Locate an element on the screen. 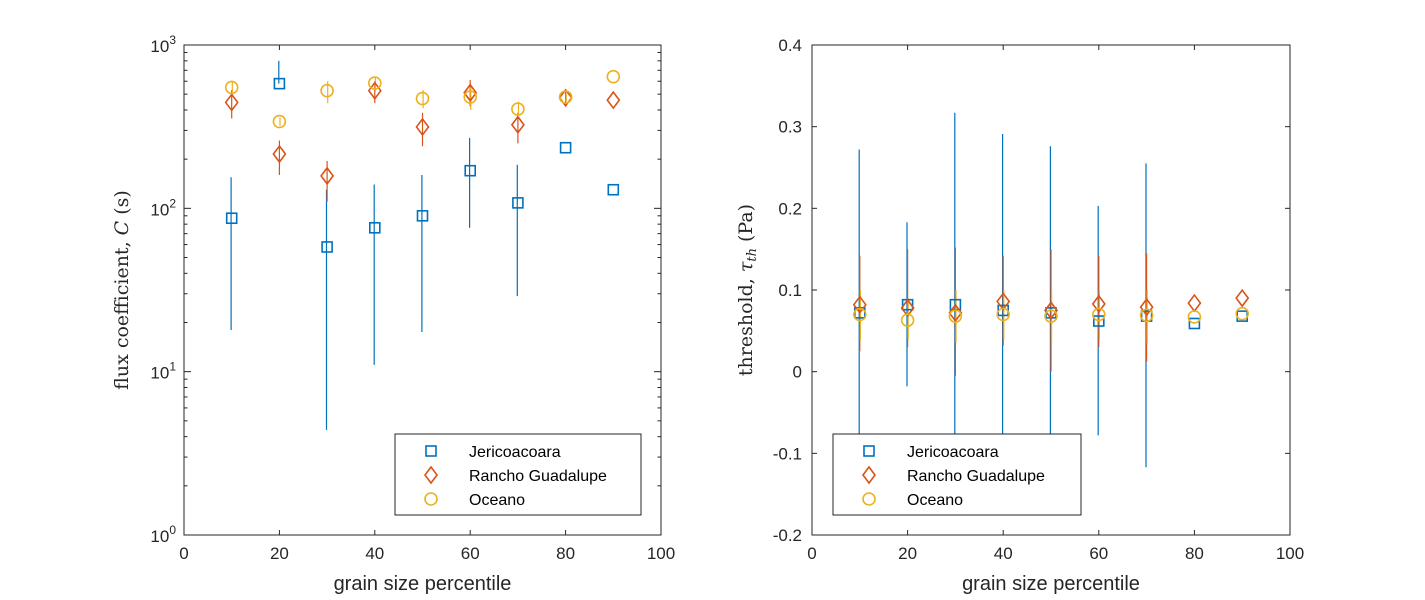  y-tick-label: 0 is located at coordinates (797, 372).